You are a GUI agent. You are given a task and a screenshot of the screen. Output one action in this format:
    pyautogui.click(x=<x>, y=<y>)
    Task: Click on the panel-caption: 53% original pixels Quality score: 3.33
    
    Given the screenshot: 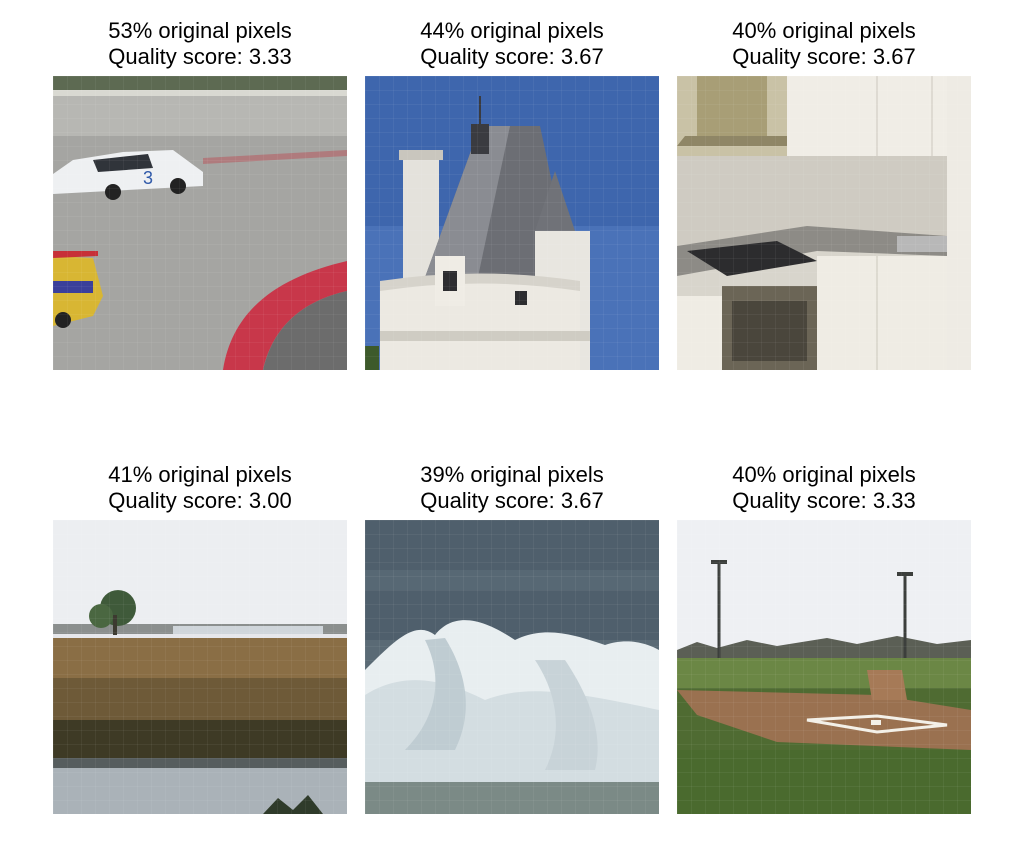 What is the action you would take?
    pyautogui.click(x=200, y=44)
    